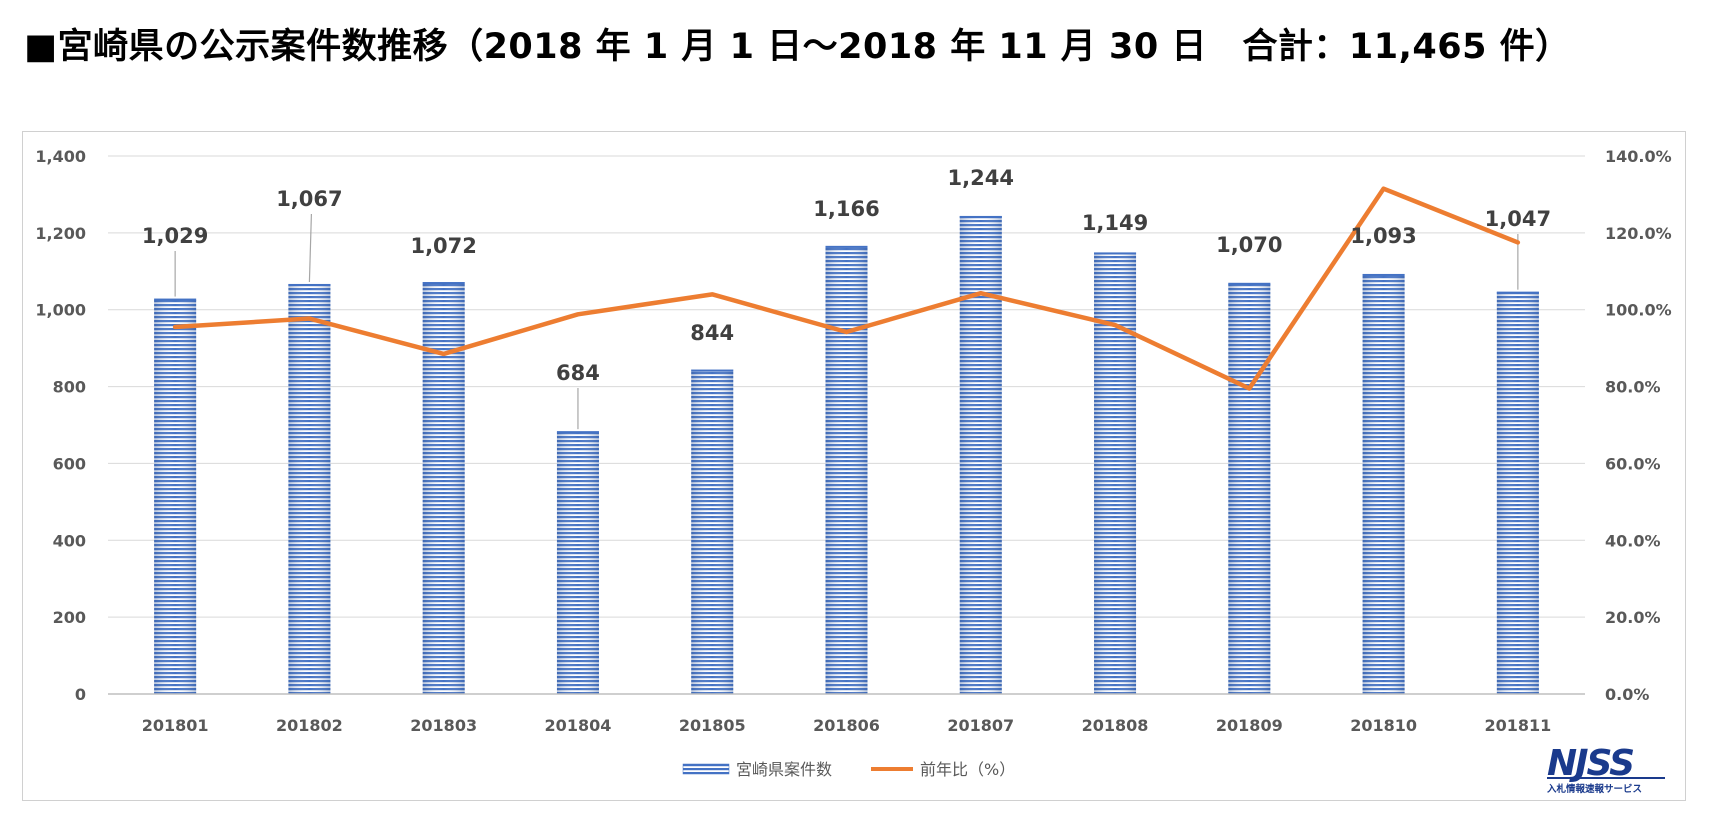 This screenshot has width=1710, height=822. What do you see at coordinates (69, 463) in the screenshot?
I see `y-tick-label: 600` at bounding box center [69, 463].